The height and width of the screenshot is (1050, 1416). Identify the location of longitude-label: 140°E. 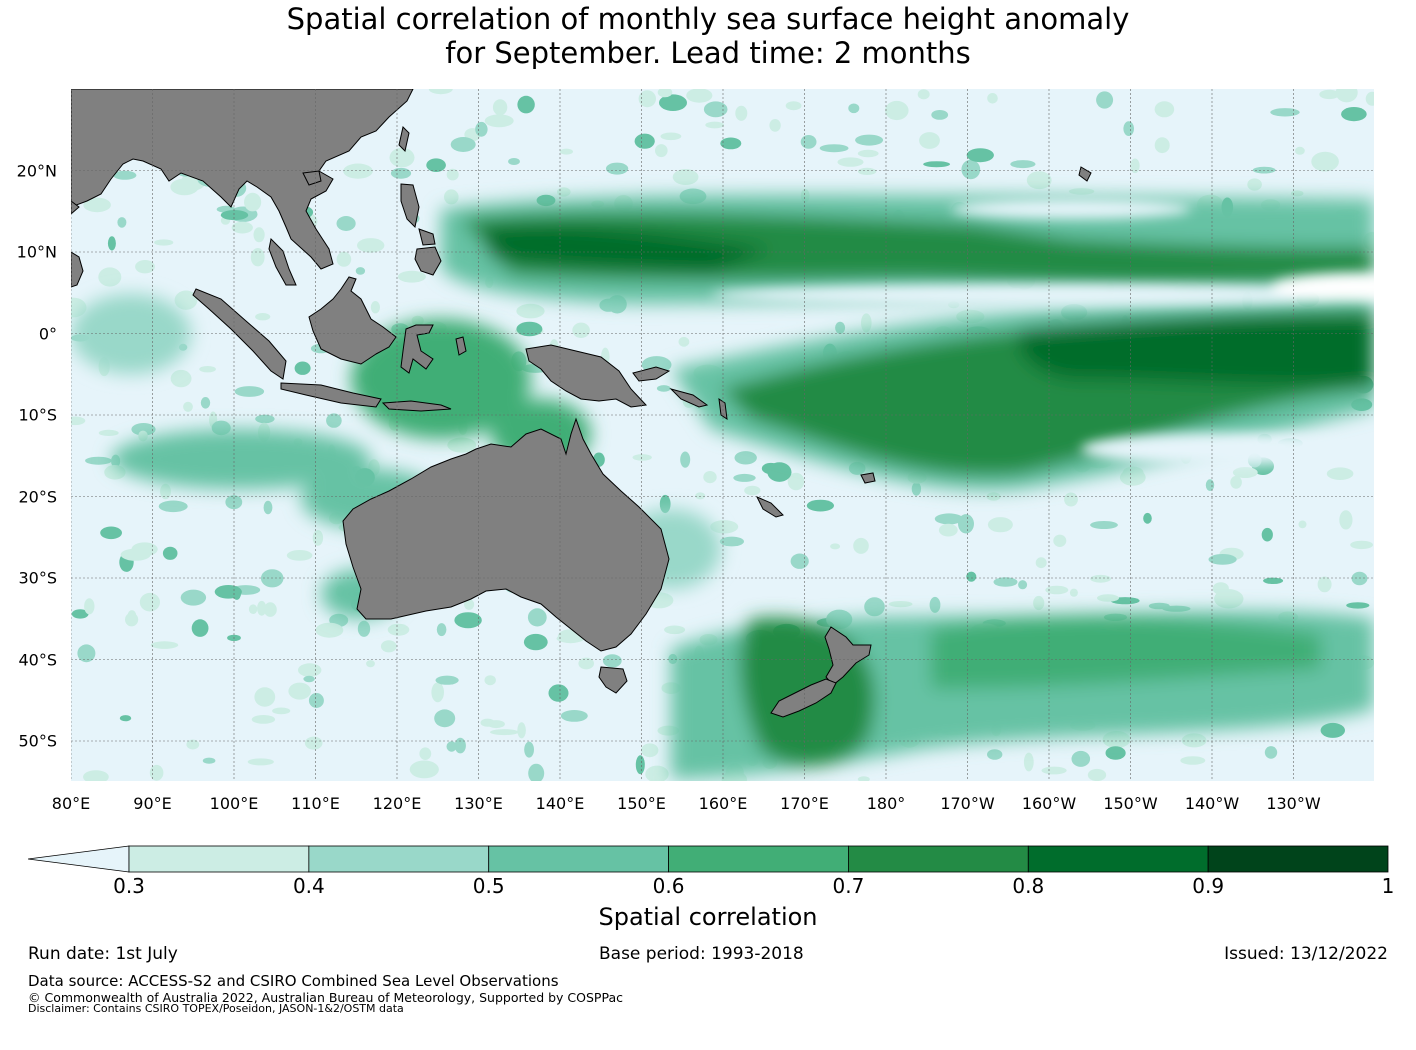
(560, 803).